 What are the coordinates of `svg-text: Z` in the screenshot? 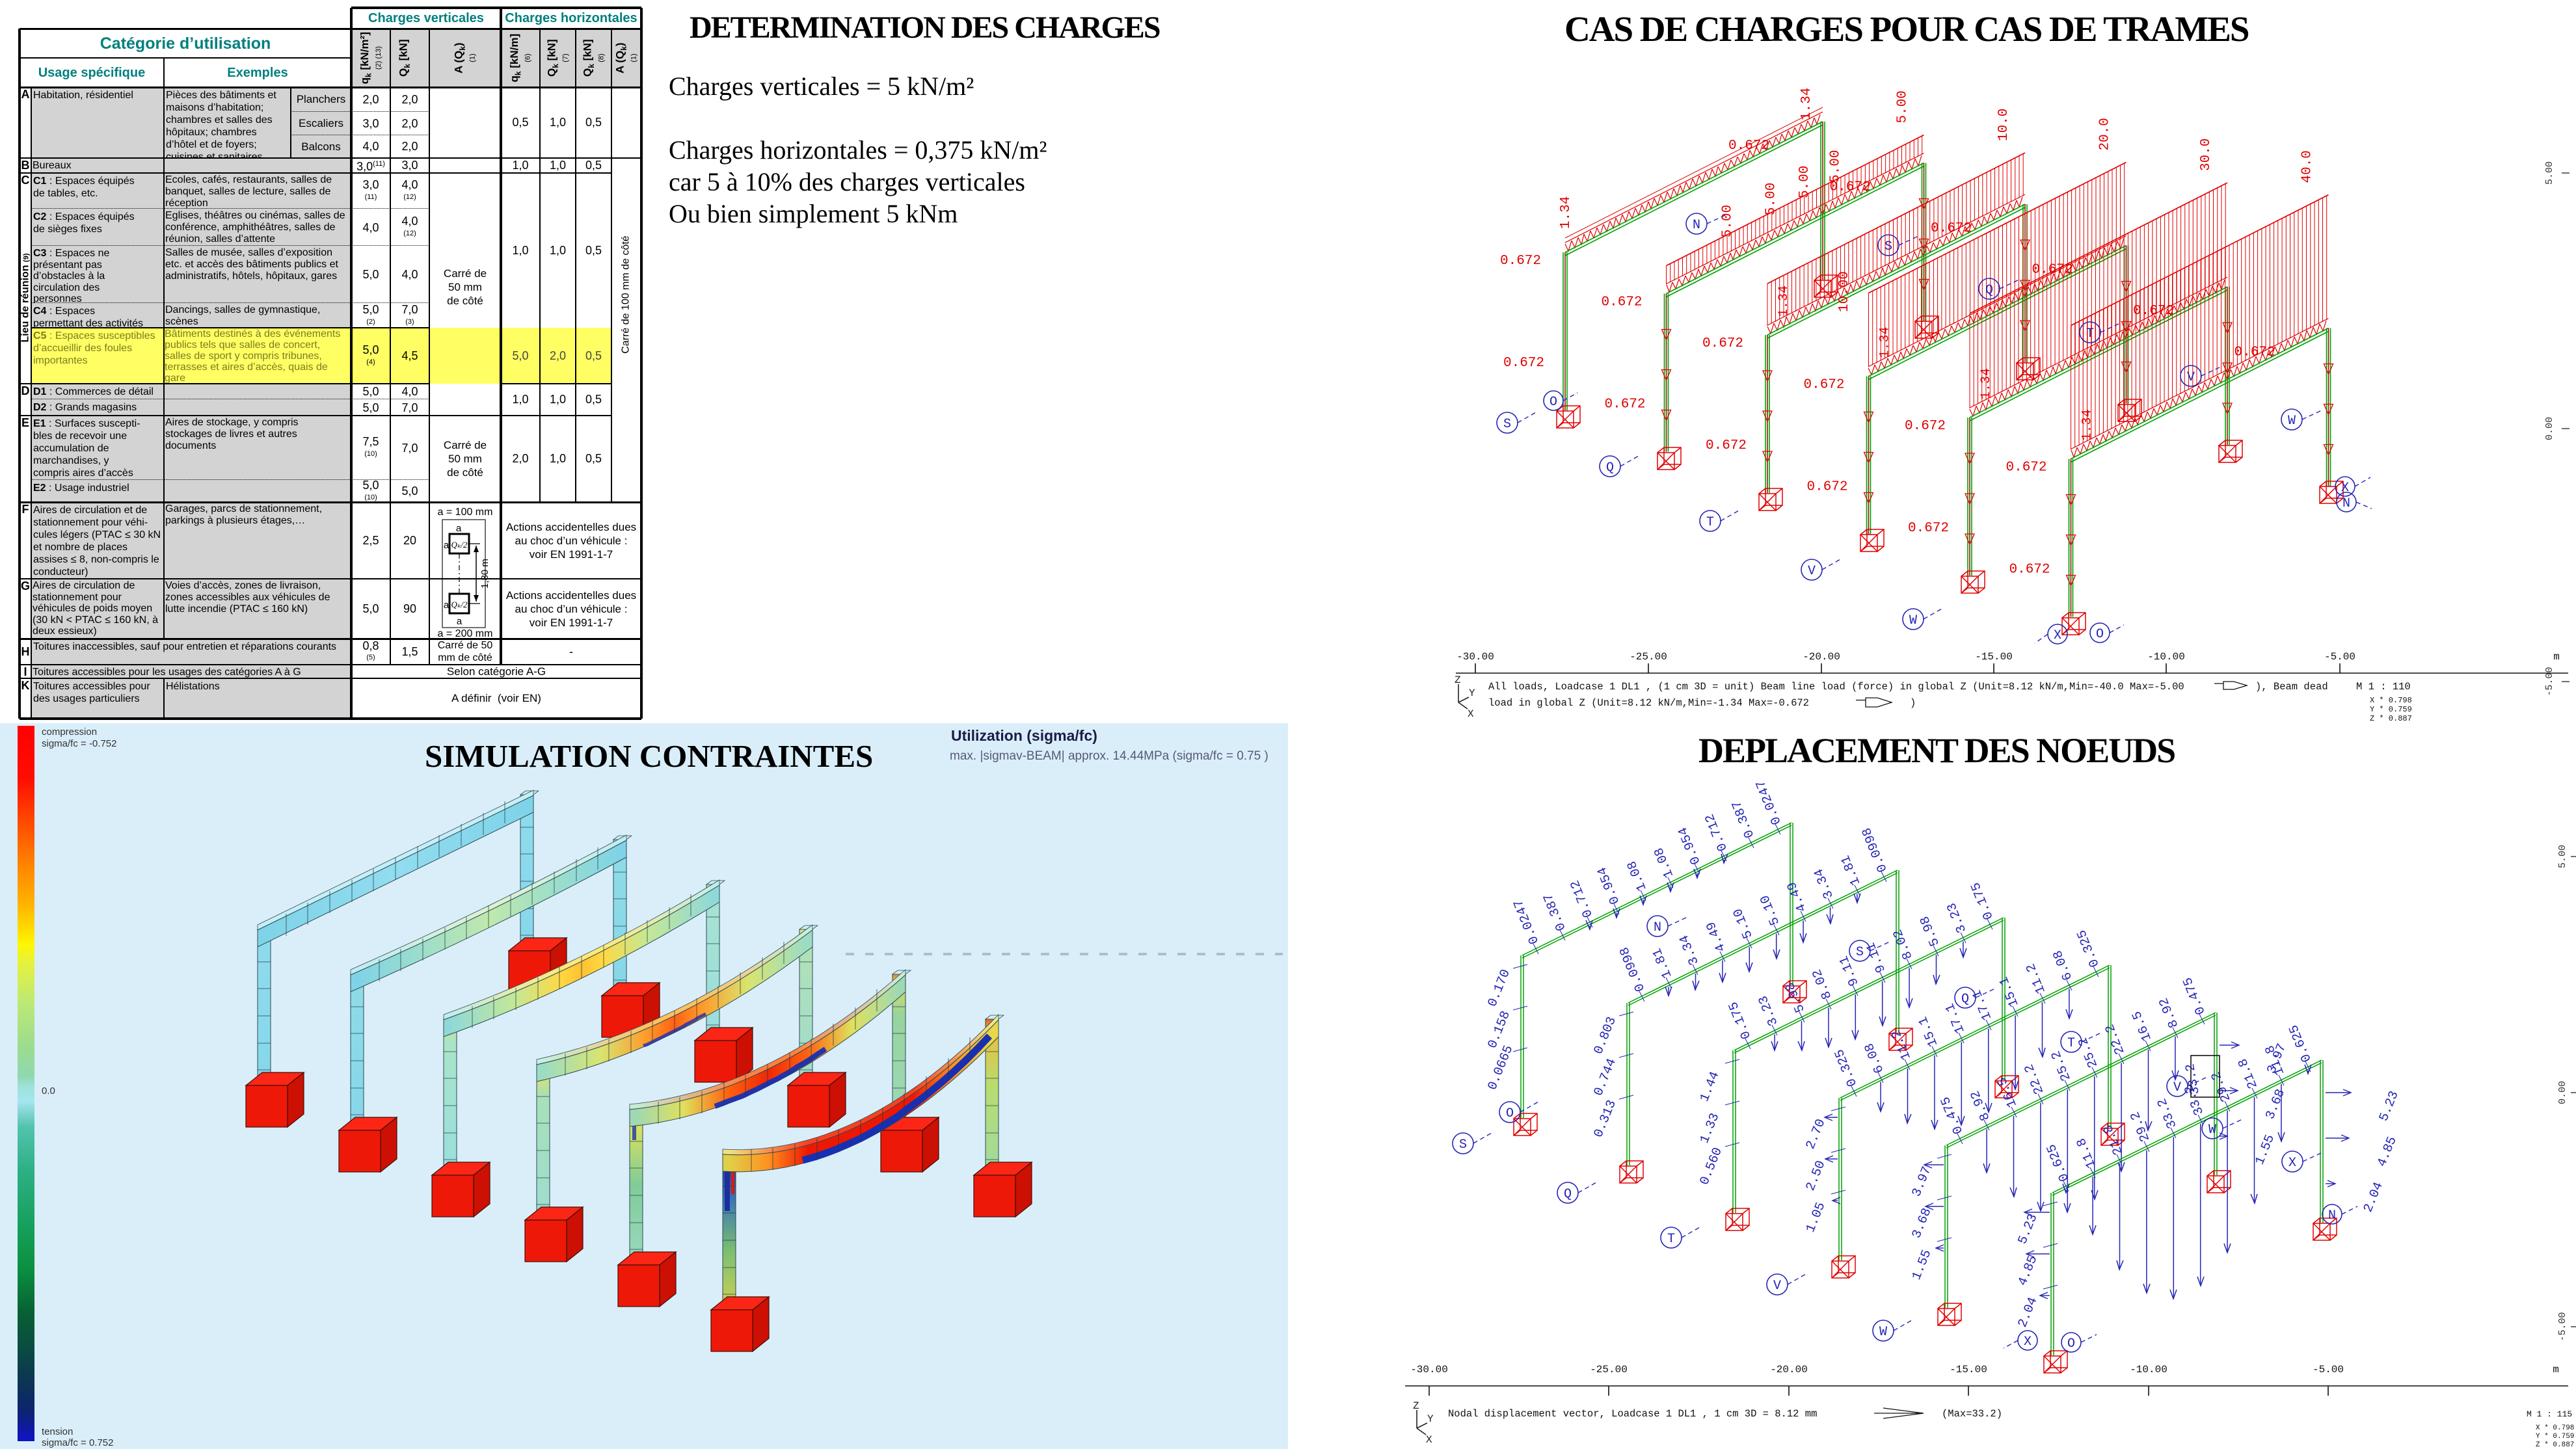 It's located at (1458, 680).